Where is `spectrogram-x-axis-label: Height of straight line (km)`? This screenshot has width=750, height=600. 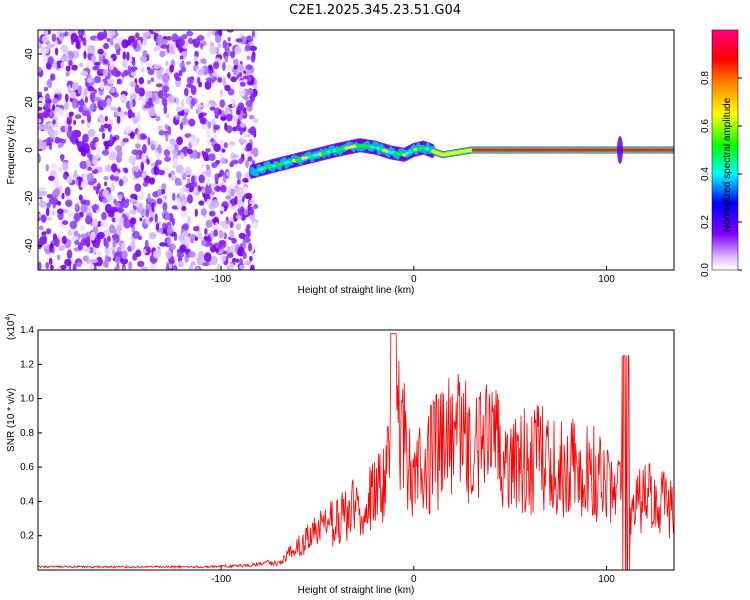 spectrogram-x-axis-label: Height of straight line (km) is located at coordinates (356, 290).